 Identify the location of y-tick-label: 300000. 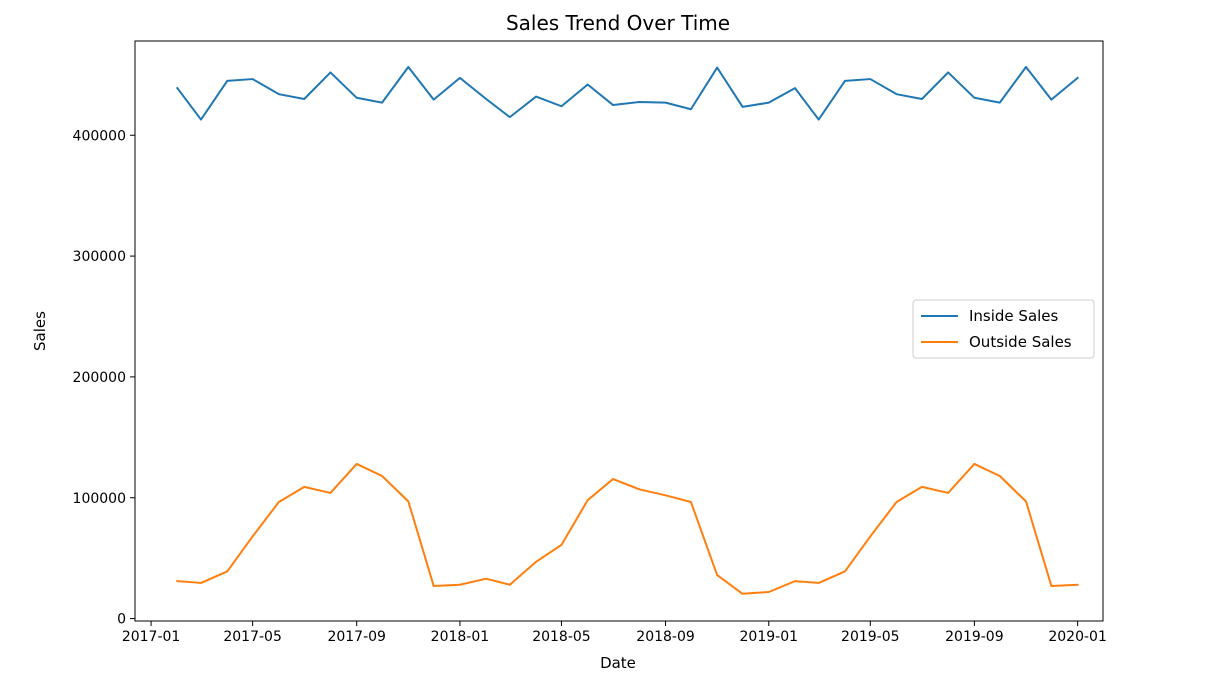
(99, 257).